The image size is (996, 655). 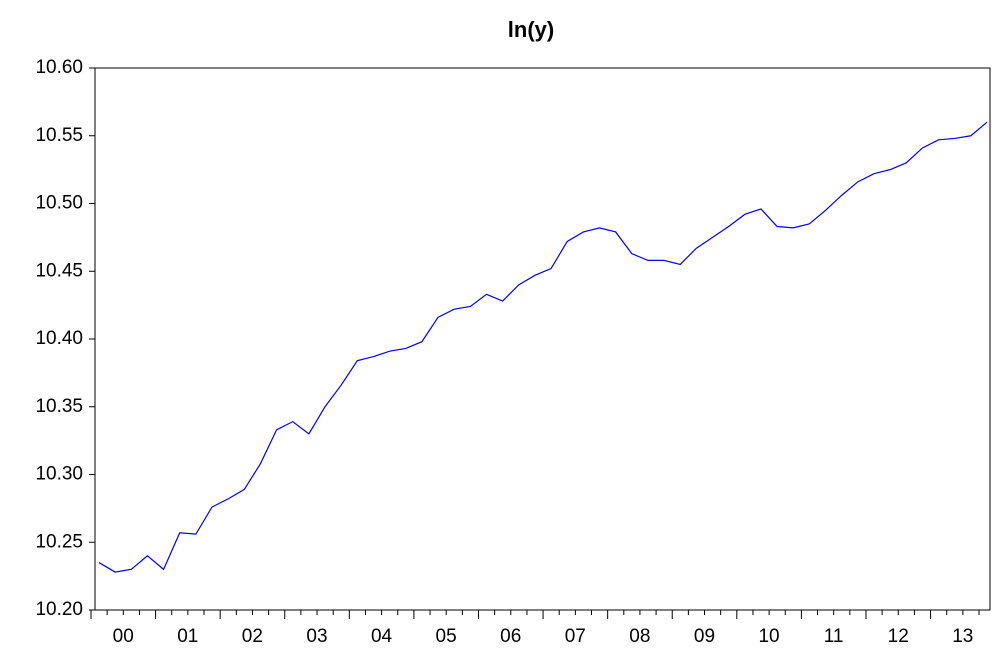 What do you see at coordinates (59, 135) in the screenshot?
I see `y-tick-label: 10.55` at bounding box center [59, 135].